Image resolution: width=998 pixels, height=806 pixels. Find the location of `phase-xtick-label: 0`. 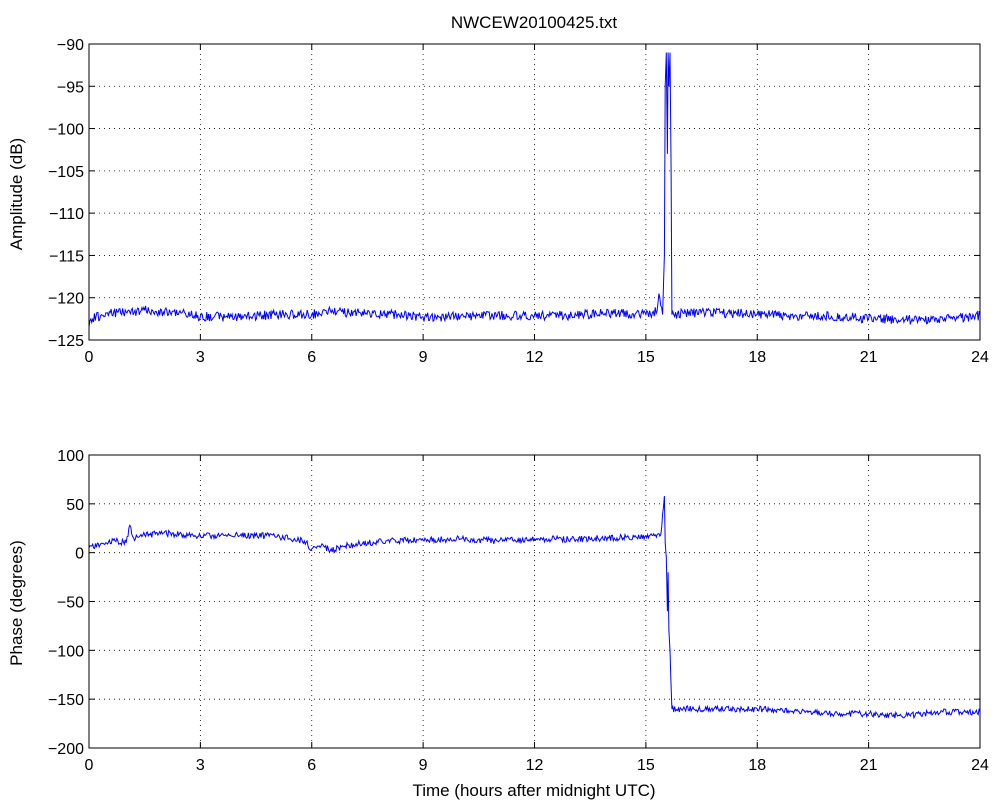

phase-xtick-label: 0 is located at coordinates (89, 765).